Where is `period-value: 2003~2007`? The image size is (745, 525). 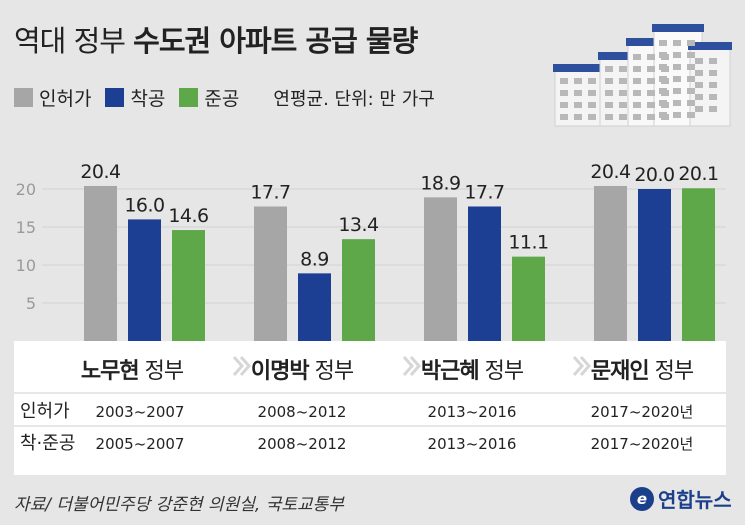
period-value: 2003~2007 is located at coordinates (140, 412).